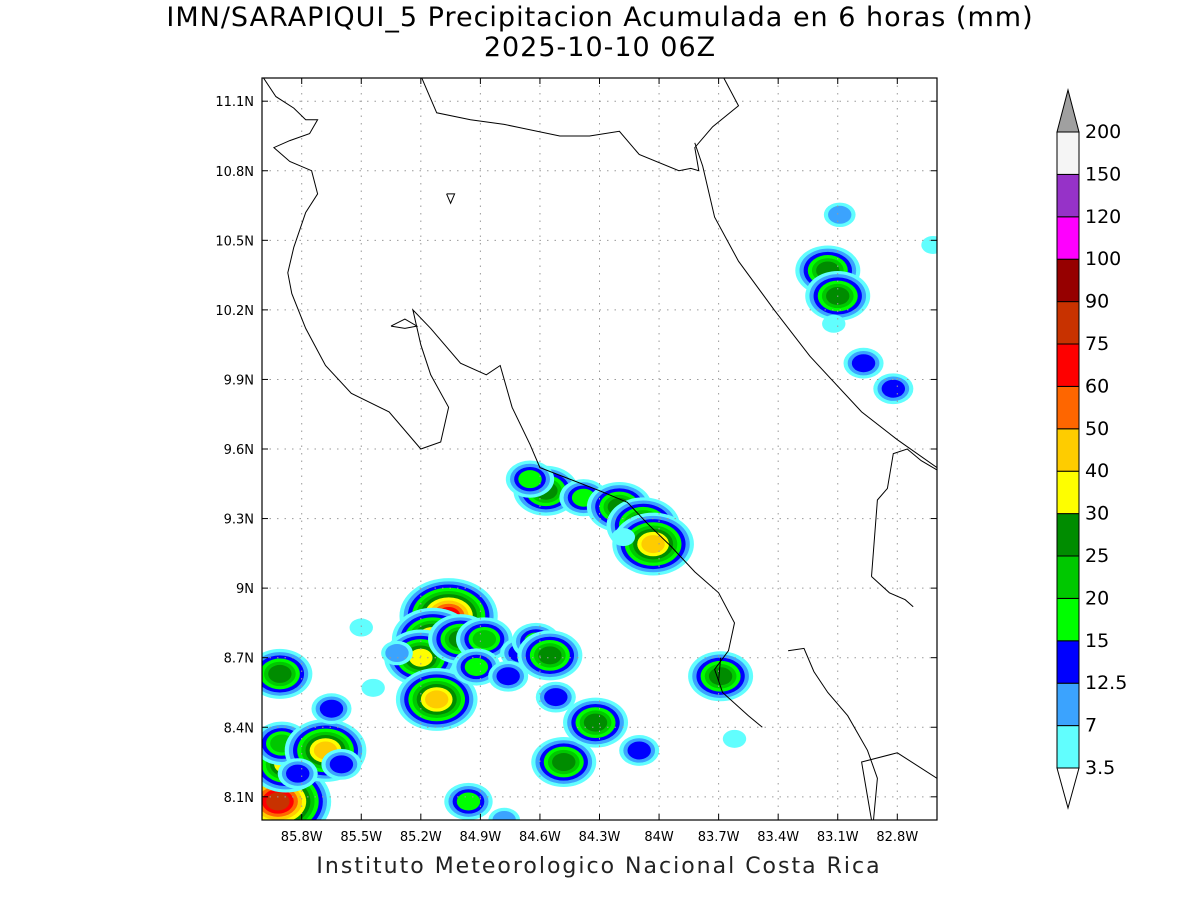  Describe the element at coordinates (1103, 259) in the screenshot. I see `colorbar-label: 100` at that location.